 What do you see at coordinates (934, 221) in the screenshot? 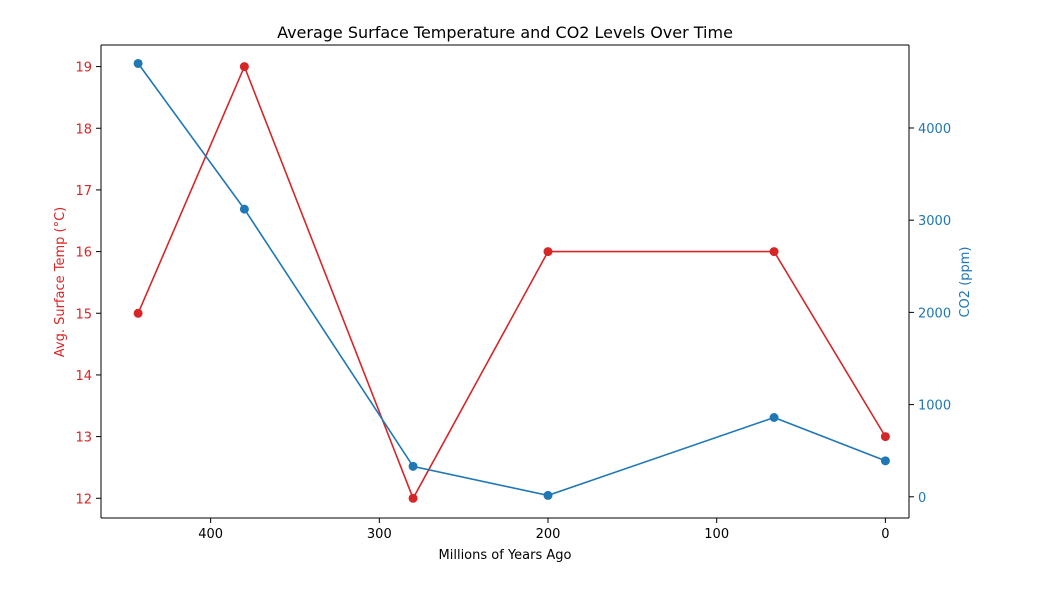
I see `y-right-tick-label: 3000` at bounding box center [934, 221].